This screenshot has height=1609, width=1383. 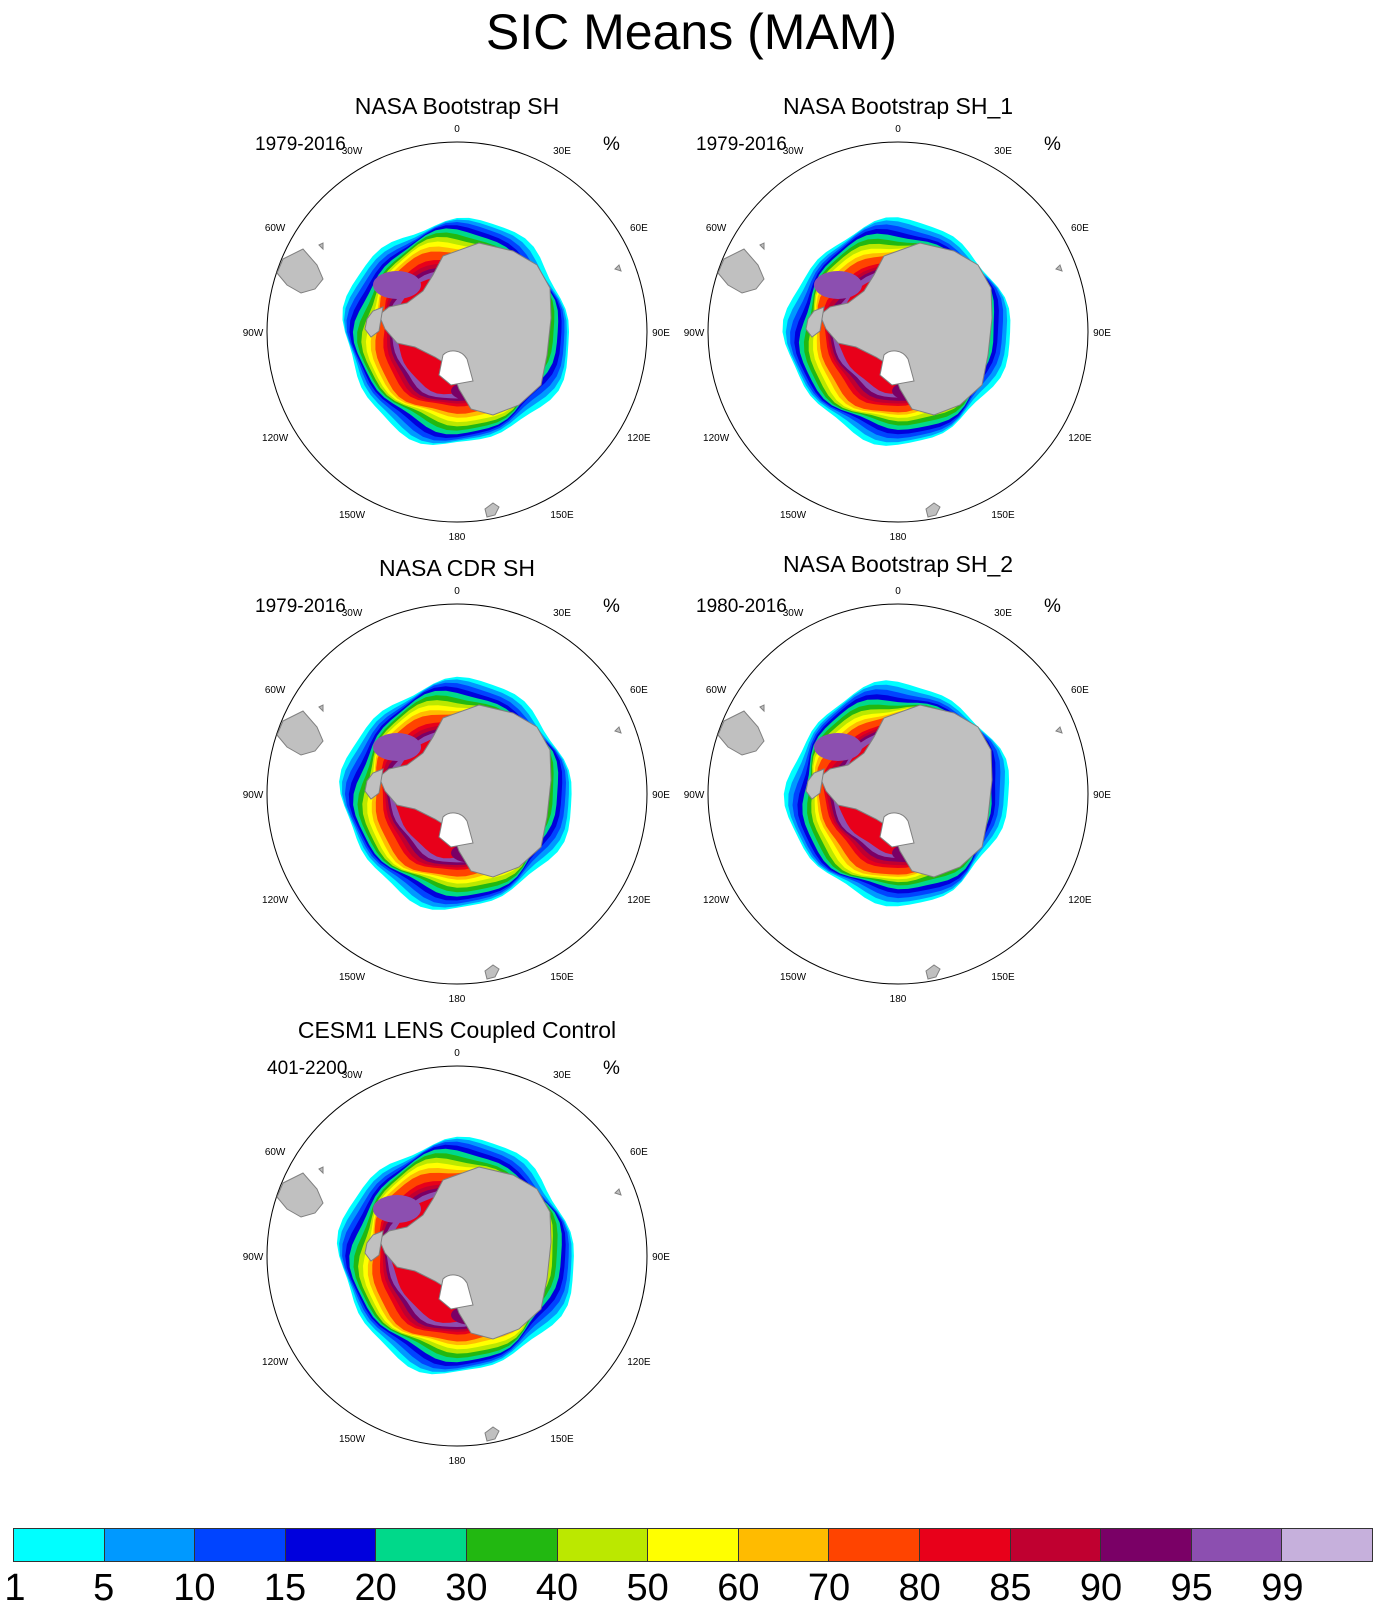 I want to click on colorbar-labels: 1 5 10 15 20 30 40 50 60 70 80 85 90 95 99, so click(x=691, y=1588).